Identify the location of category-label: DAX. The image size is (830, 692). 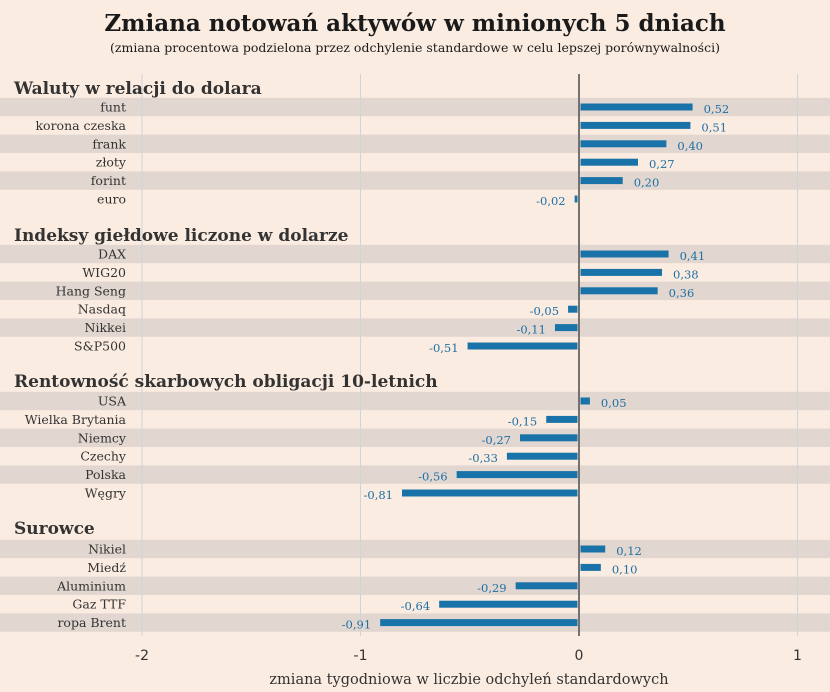
(112, 254).